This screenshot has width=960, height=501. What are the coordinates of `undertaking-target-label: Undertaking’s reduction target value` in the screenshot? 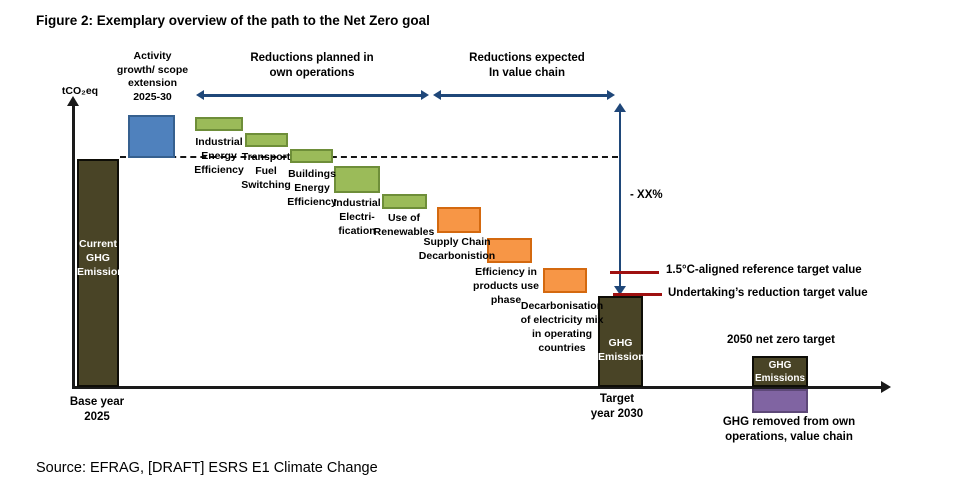 It's located at (768, 293).